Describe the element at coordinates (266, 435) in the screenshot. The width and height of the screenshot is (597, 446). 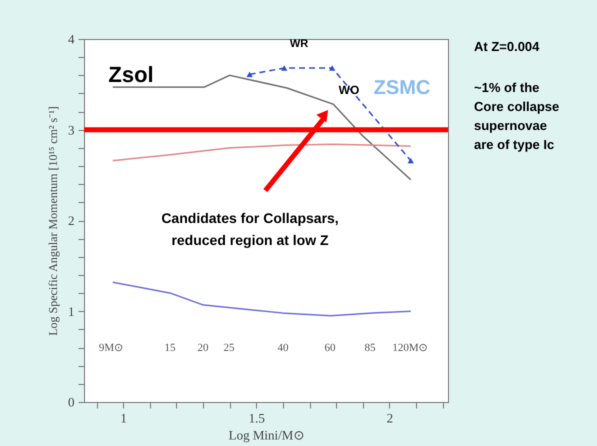
I see `x-axis-title: Log Mini/M⊙` at that location.